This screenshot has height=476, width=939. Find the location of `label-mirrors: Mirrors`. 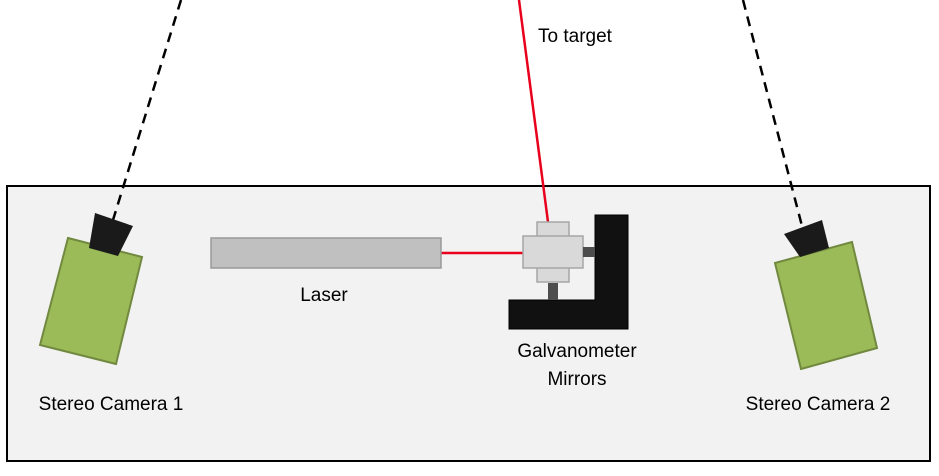

label-mirrors: Mirrors is located at coordinates (576, 379).